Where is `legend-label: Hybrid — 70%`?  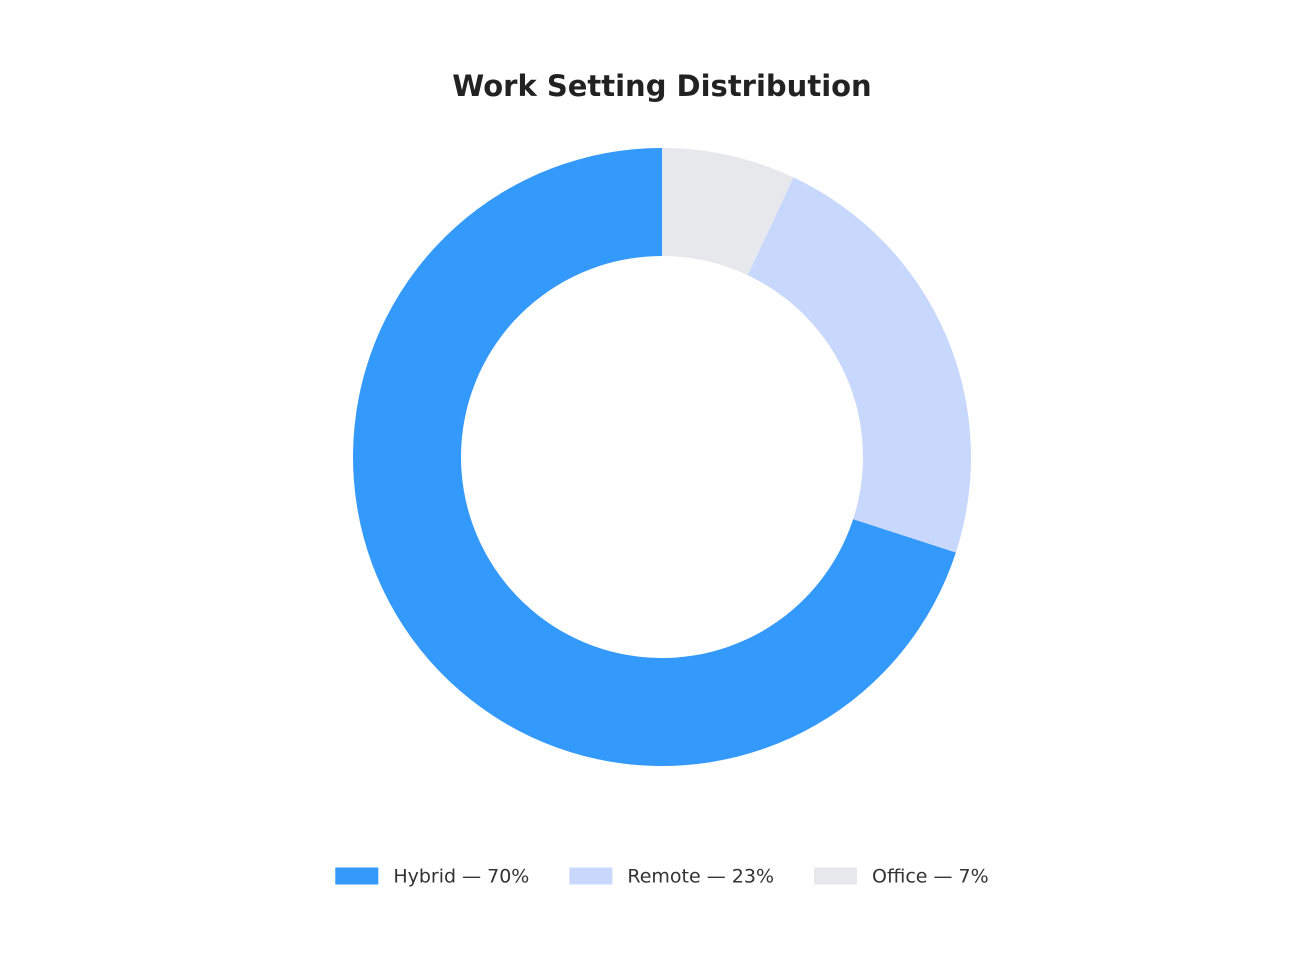
legend-label: Hybrid — 70% is located at coordinates (461, 877).